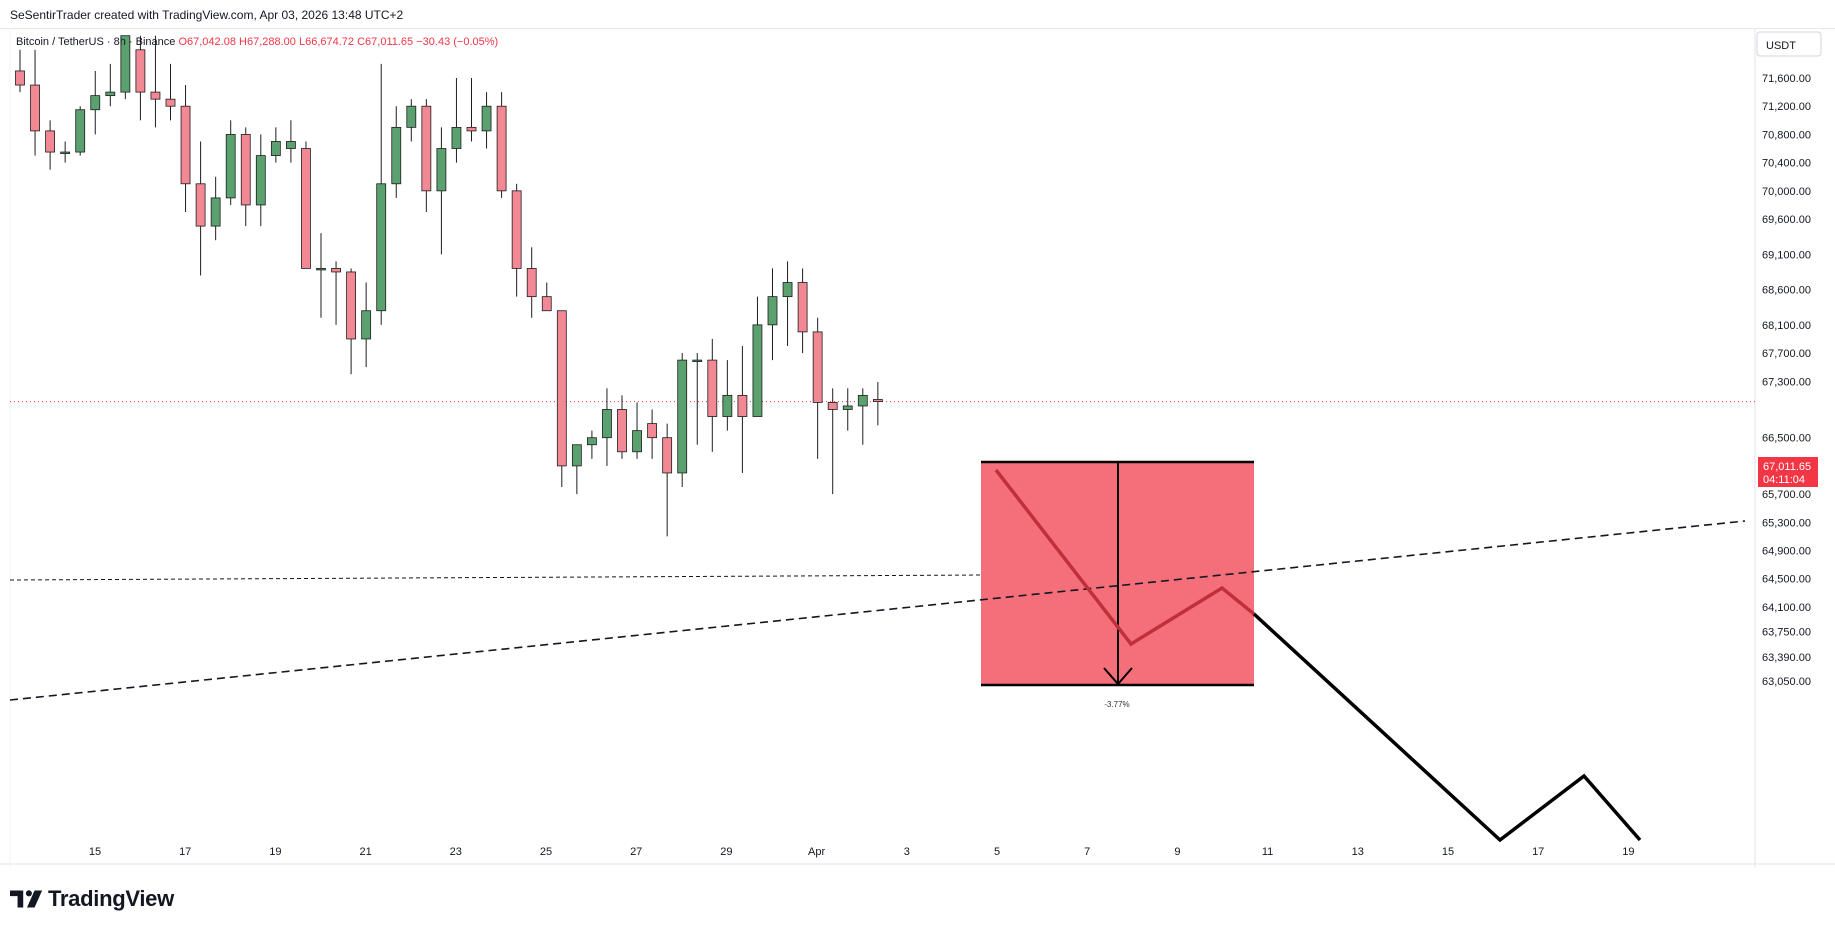  Describe the element at coordinates (1786, 354) in the screenshot. I see `price-tick-label: 67,700.00` at that location.